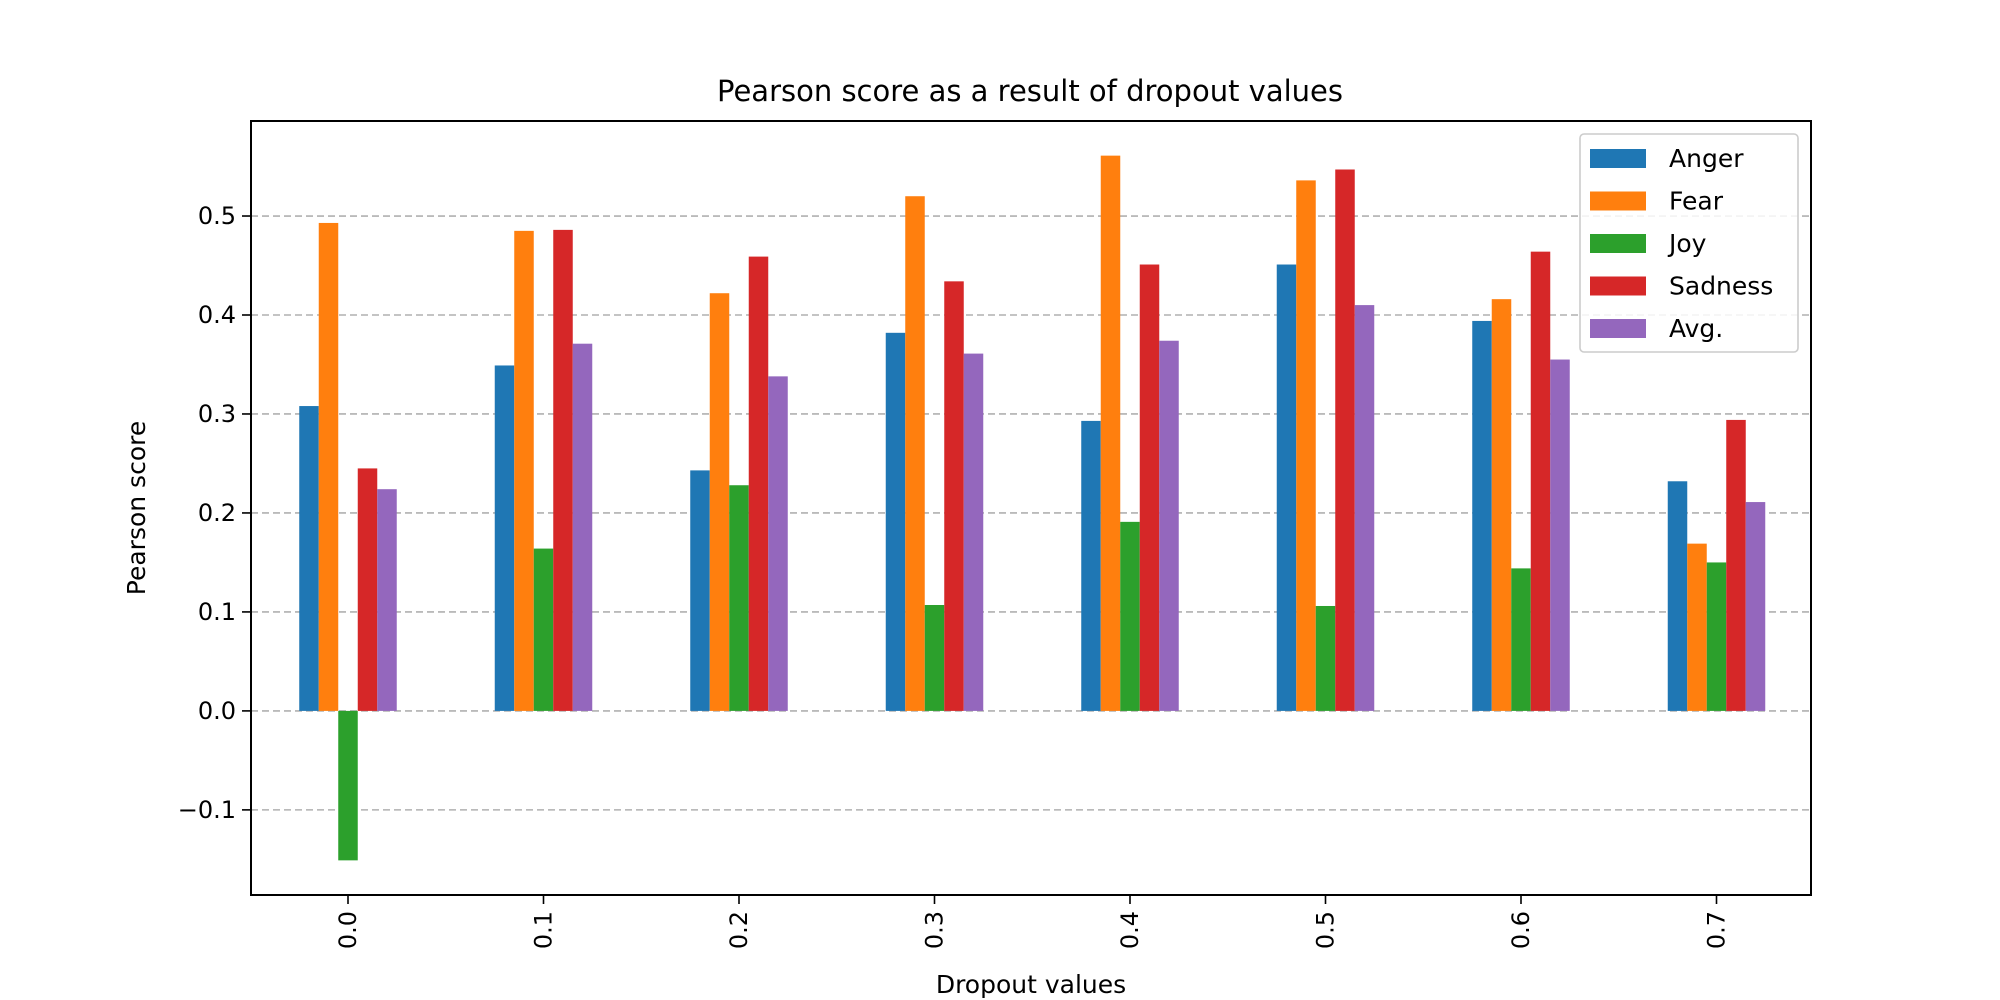 This screenshot has height=1000, width=2000. Describe the element at coordinates (895, 521) in the screenshot. I see `bar-anger-0.3` at that location.